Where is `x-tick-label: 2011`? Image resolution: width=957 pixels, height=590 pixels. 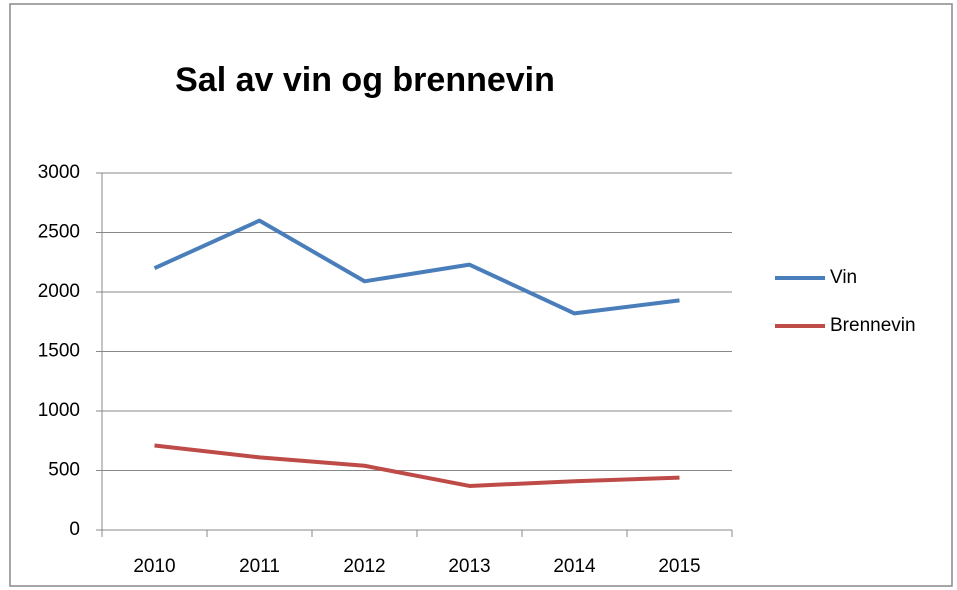 x-tick-label: 2011 is located at coordinates (259, 566).